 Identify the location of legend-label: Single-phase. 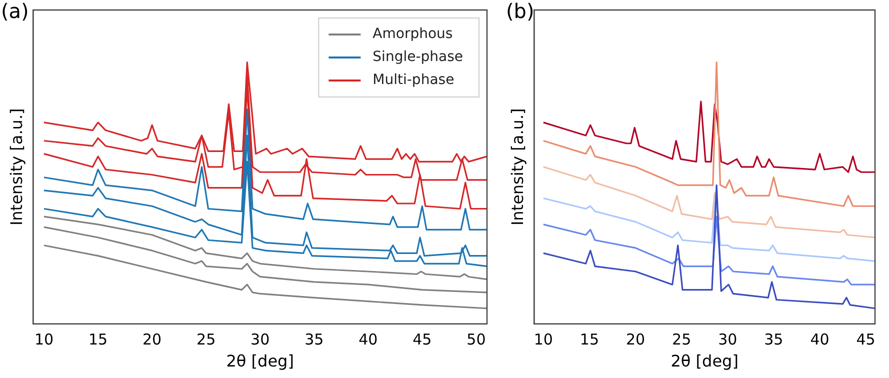
(418, 57).